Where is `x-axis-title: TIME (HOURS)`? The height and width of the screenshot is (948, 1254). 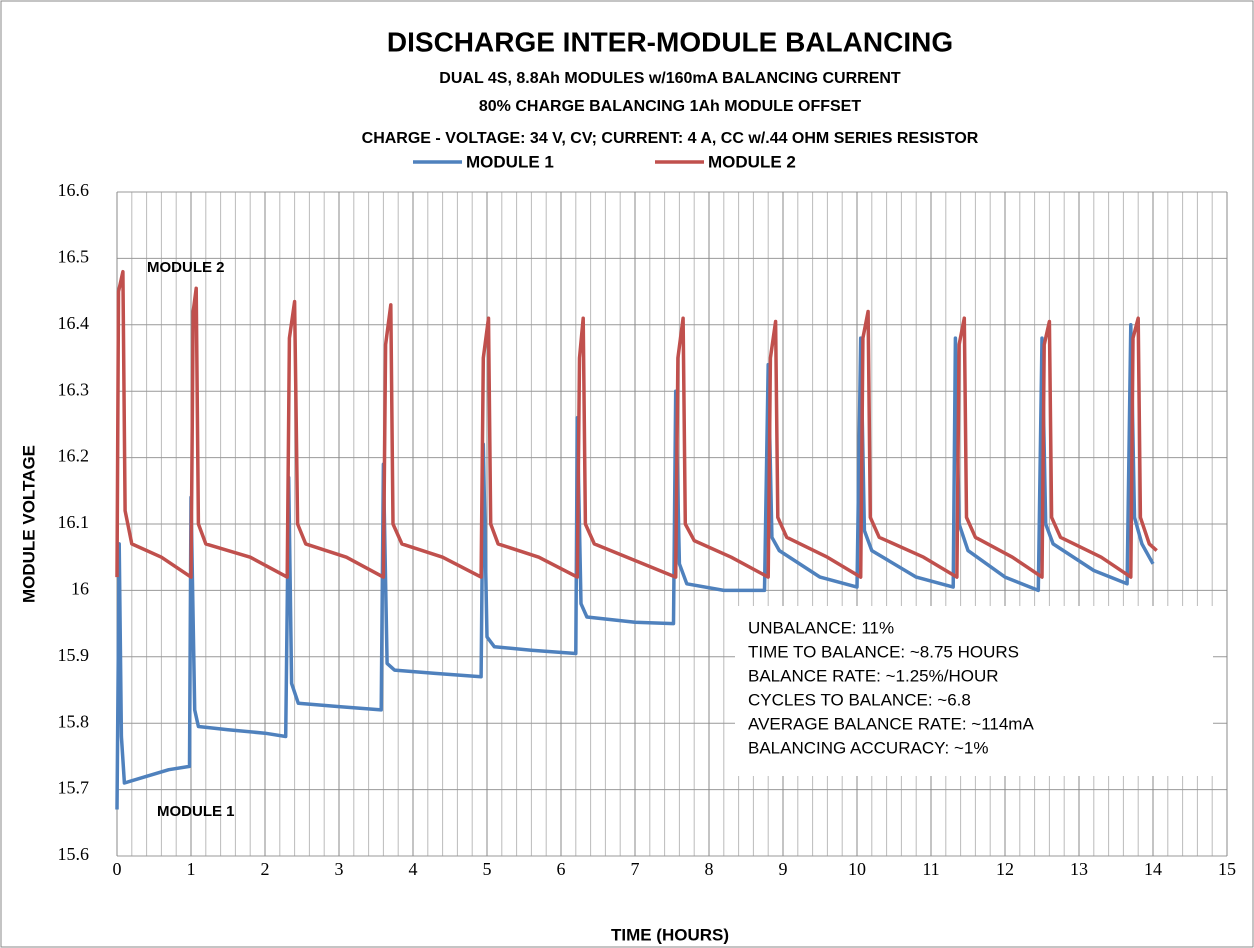
x-axis-title: TIME (HOURS) is located at coordinates (670, 934).